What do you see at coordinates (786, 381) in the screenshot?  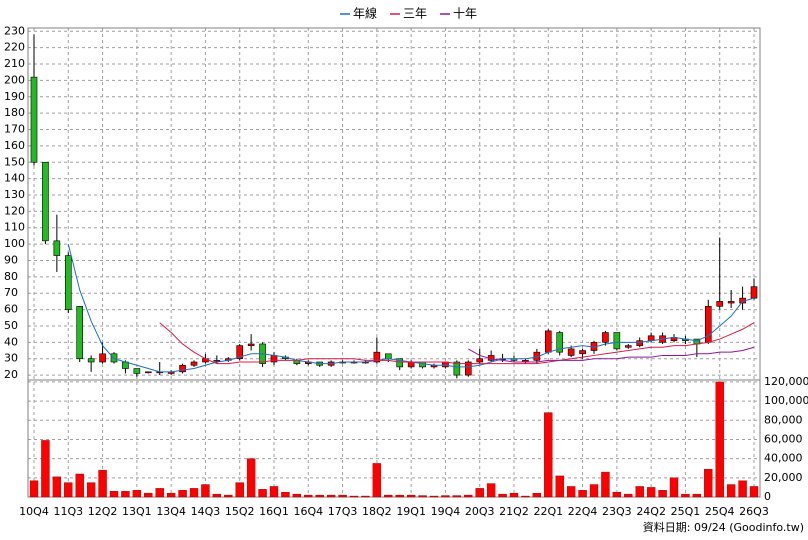 I see `y2-tick-label: 120,000` at bounding box center [786, 381].